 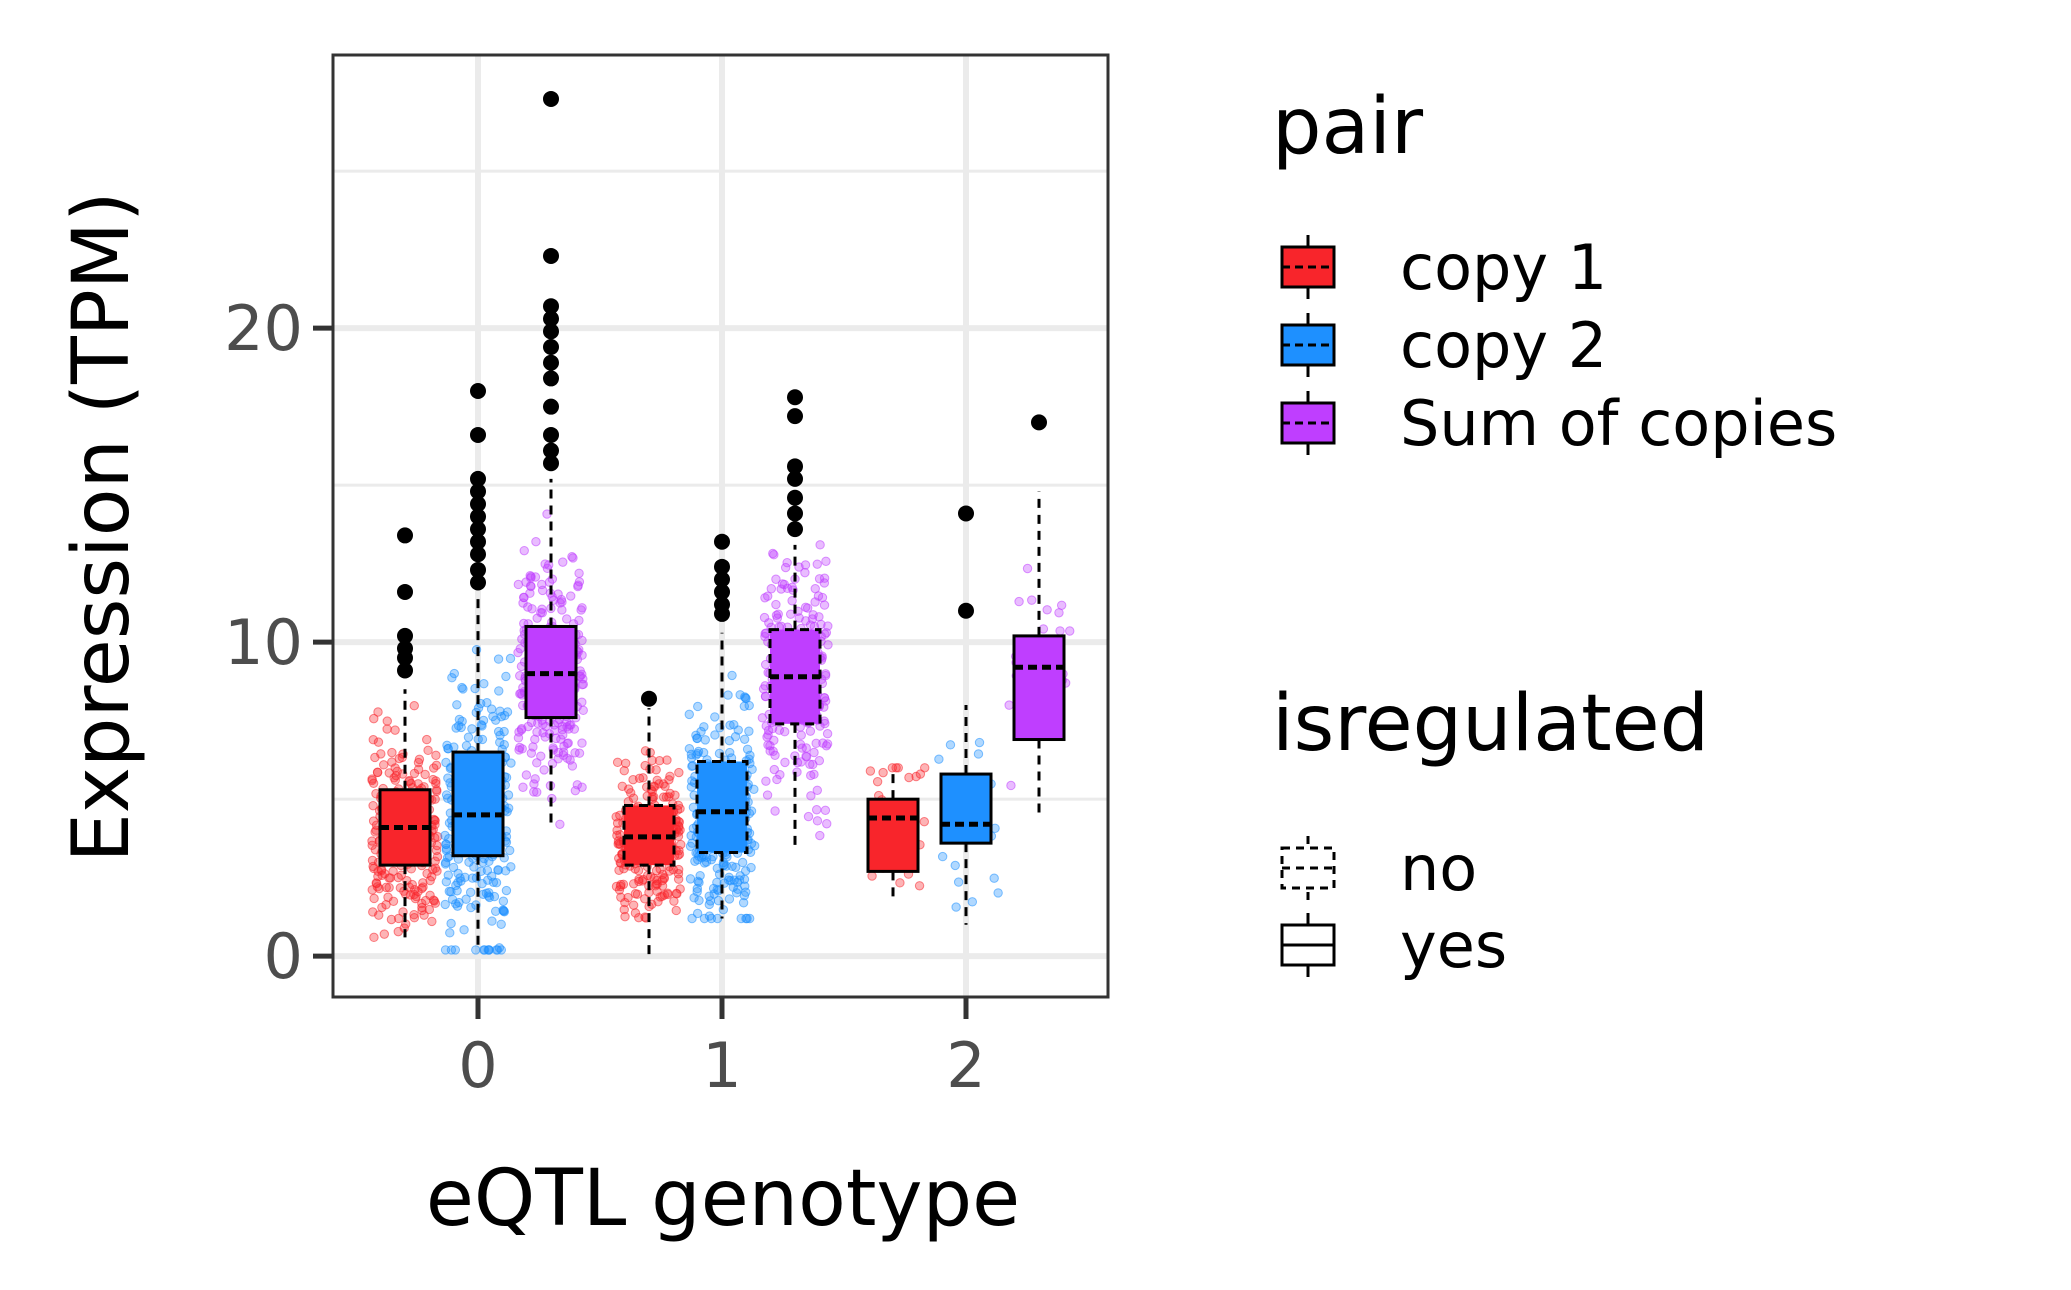 What do you see at coordinates (1490, 724) in the screenshot?
I see `legend-title-isregulated: isregulated` at bounding box center [1490, 724].